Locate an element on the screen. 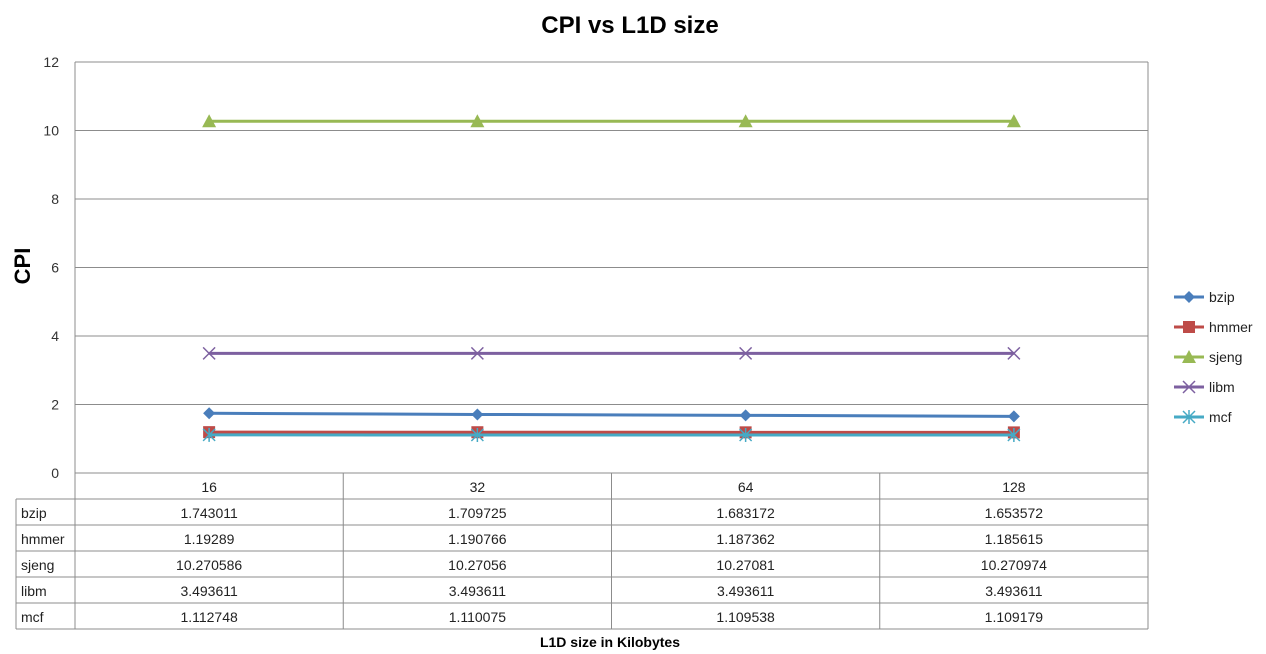  legend-label: hmmer is located at coordinates (1231, 327).